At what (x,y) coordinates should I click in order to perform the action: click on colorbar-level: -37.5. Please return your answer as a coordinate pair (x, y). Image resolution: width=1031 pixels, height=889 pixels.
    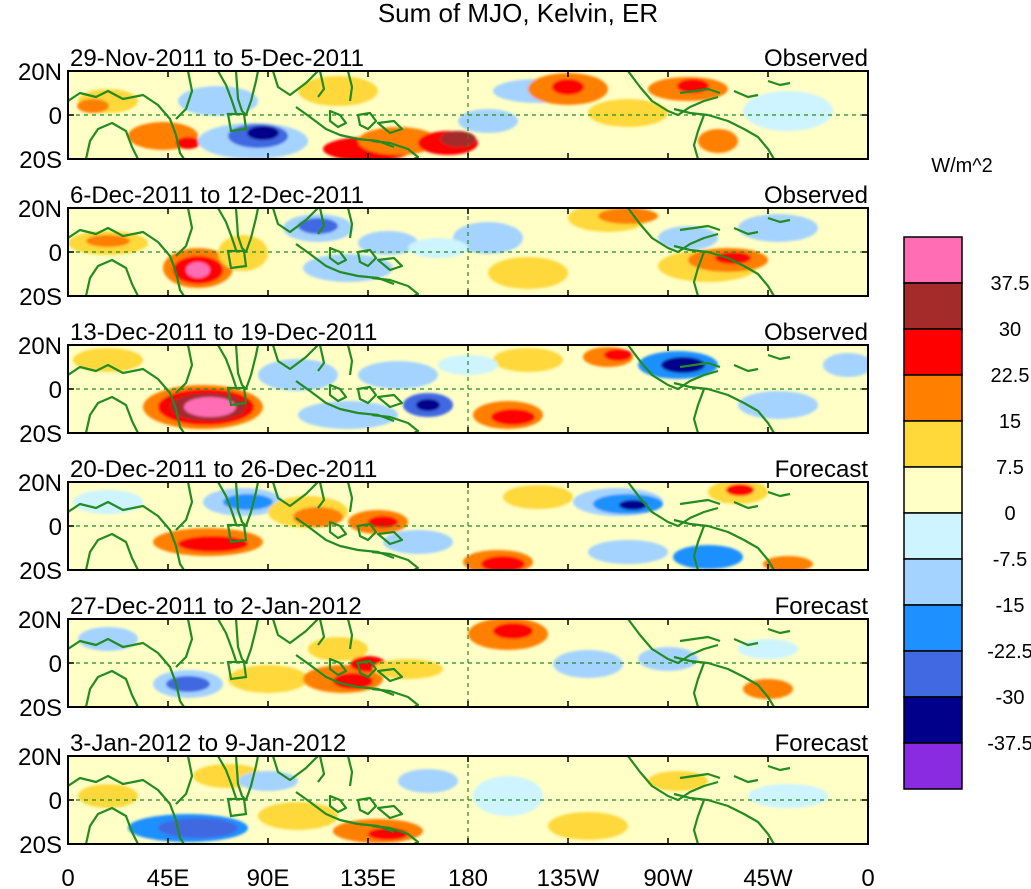
    Looking at the image, I should click on (1009, 744).